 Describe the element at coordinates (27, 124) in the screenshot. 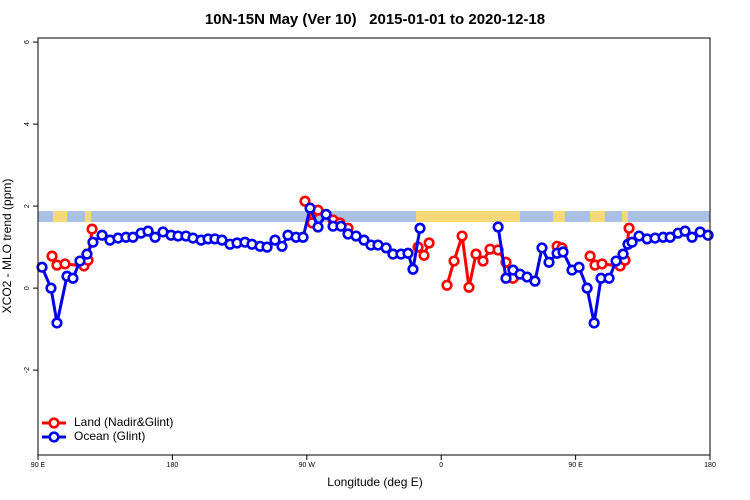

I see `y-tick-label: 4` at that location.